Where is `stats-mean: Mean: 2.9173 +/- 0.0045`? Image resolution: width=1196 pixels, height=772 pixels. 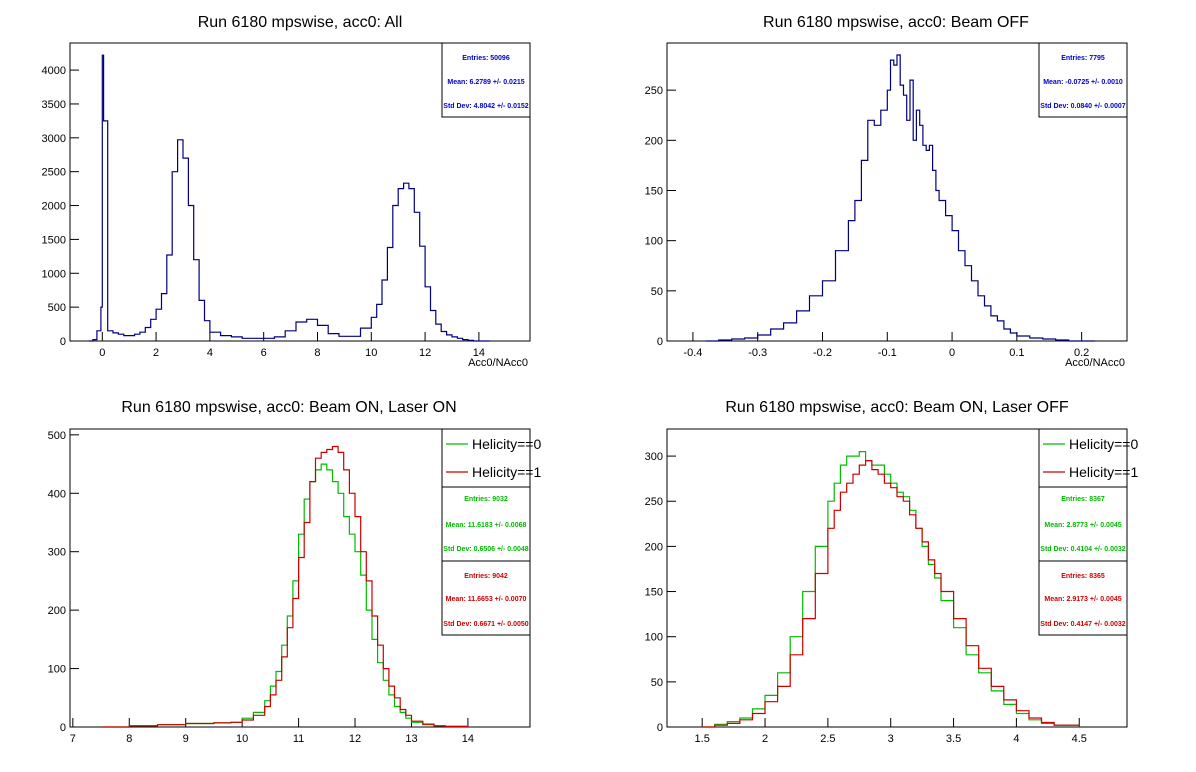 stats-mean: Mean: 2.9173 +/- 0.0045 is located at coordinates (1082, 599).